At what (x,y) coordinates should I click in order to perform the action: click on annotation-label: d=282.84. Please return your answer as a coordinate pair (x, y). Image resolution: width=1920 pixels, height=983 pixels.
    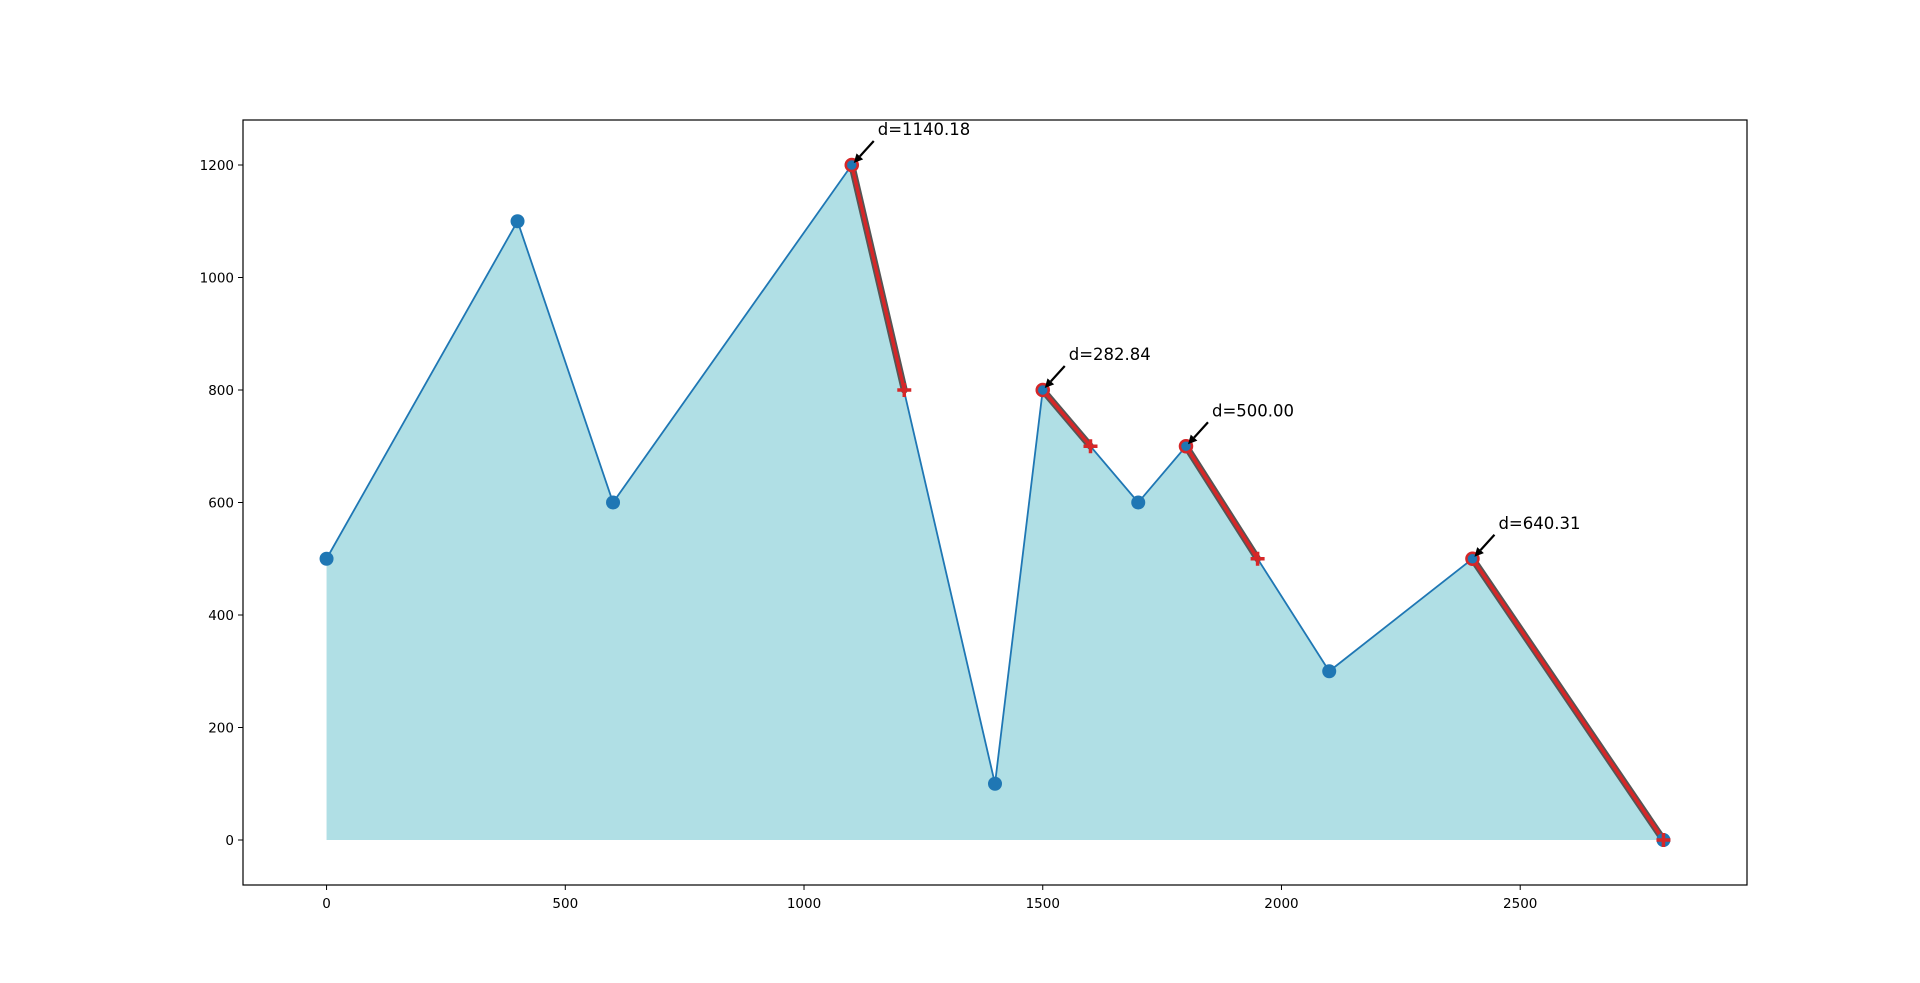
    Looking at the image, I should click on (1110, 354).